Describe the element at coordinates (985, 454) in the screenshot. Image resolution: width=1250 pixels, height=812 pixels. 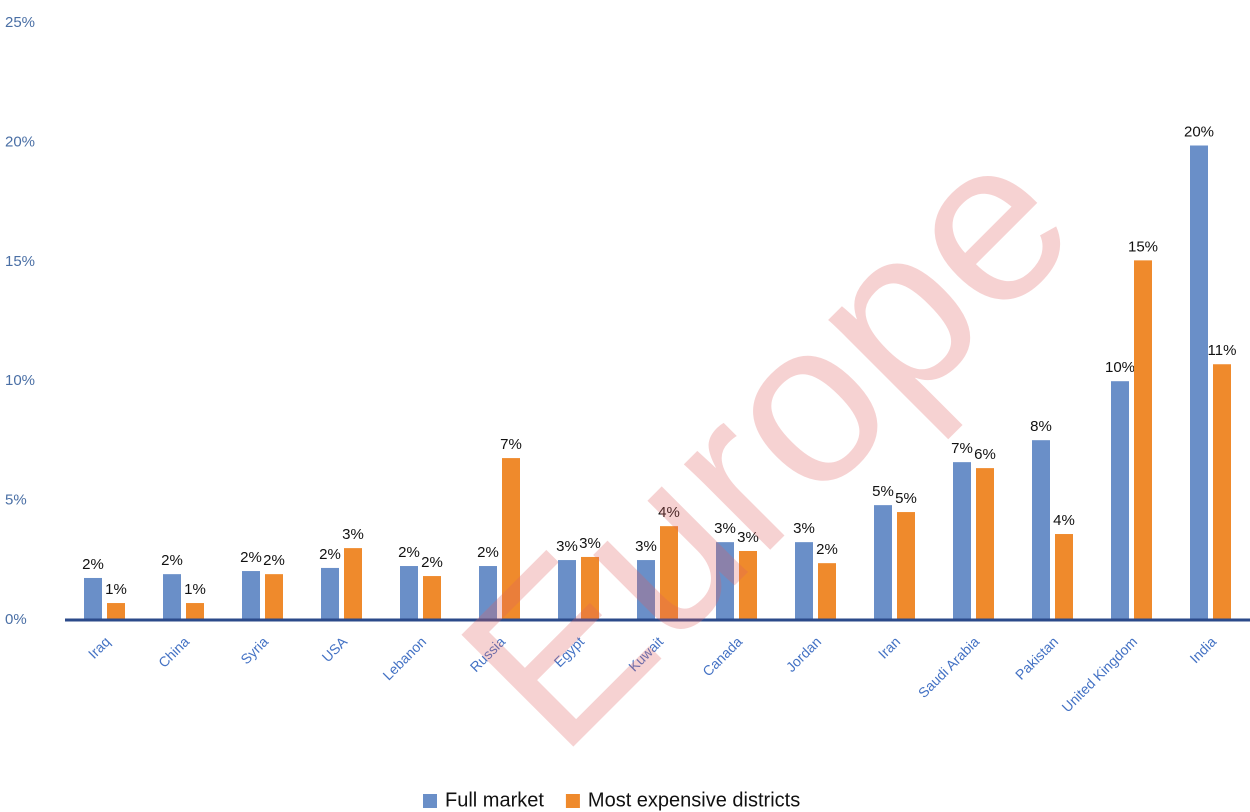
I see `value-label: 6%` at that location.